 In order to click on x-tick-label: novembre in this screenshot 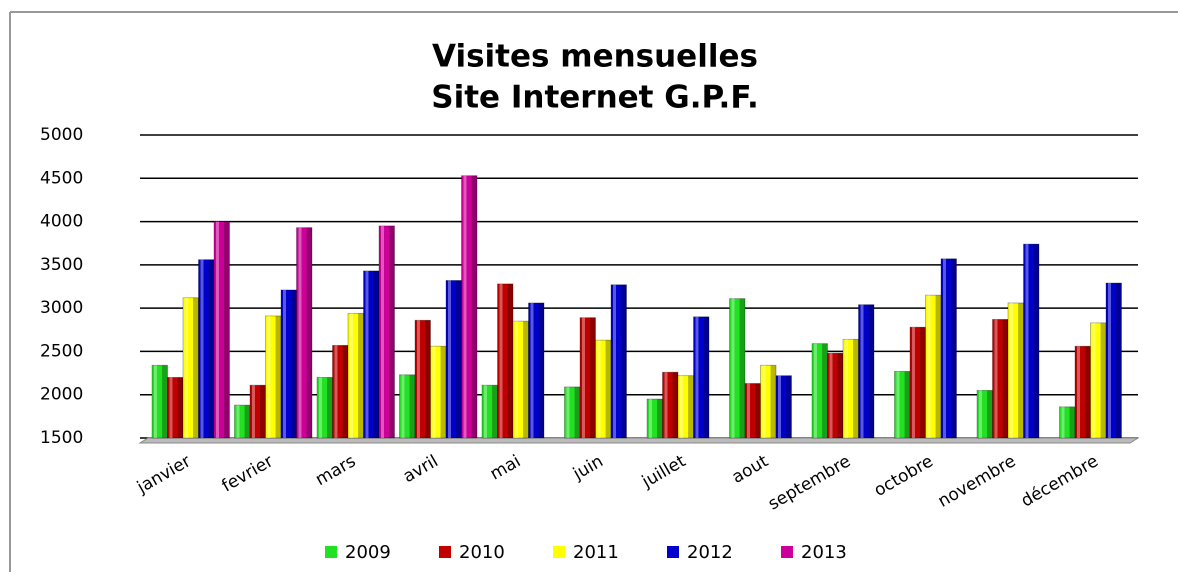, I will do `click(977, 481)`.